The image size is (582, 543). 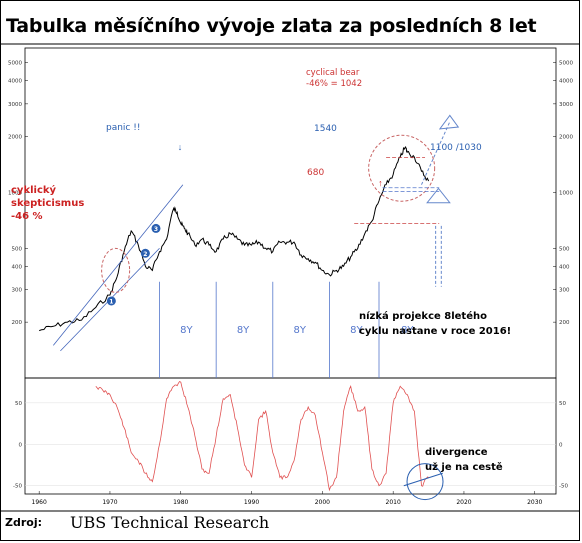 What do you see at coordinates (456, 452) in the screenshot?
I see `annotation-divergence: divergence` at bounding box center [456, 452].